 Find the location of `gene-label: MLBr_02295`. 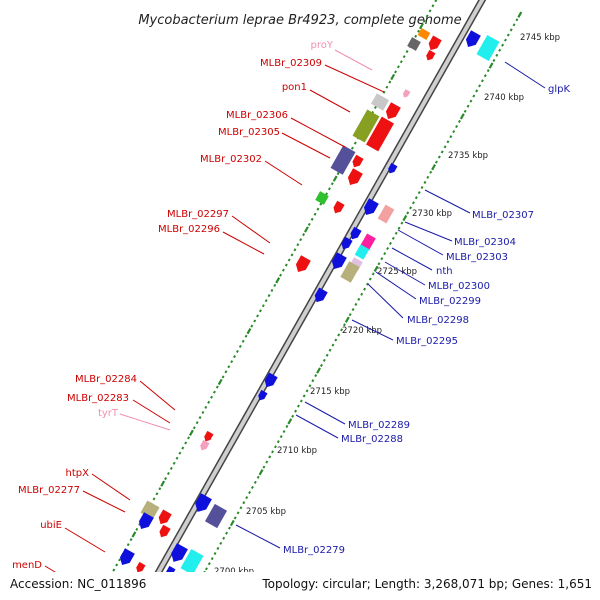

gene-label: MLBr_02295 is located at coordinates (427, 341).